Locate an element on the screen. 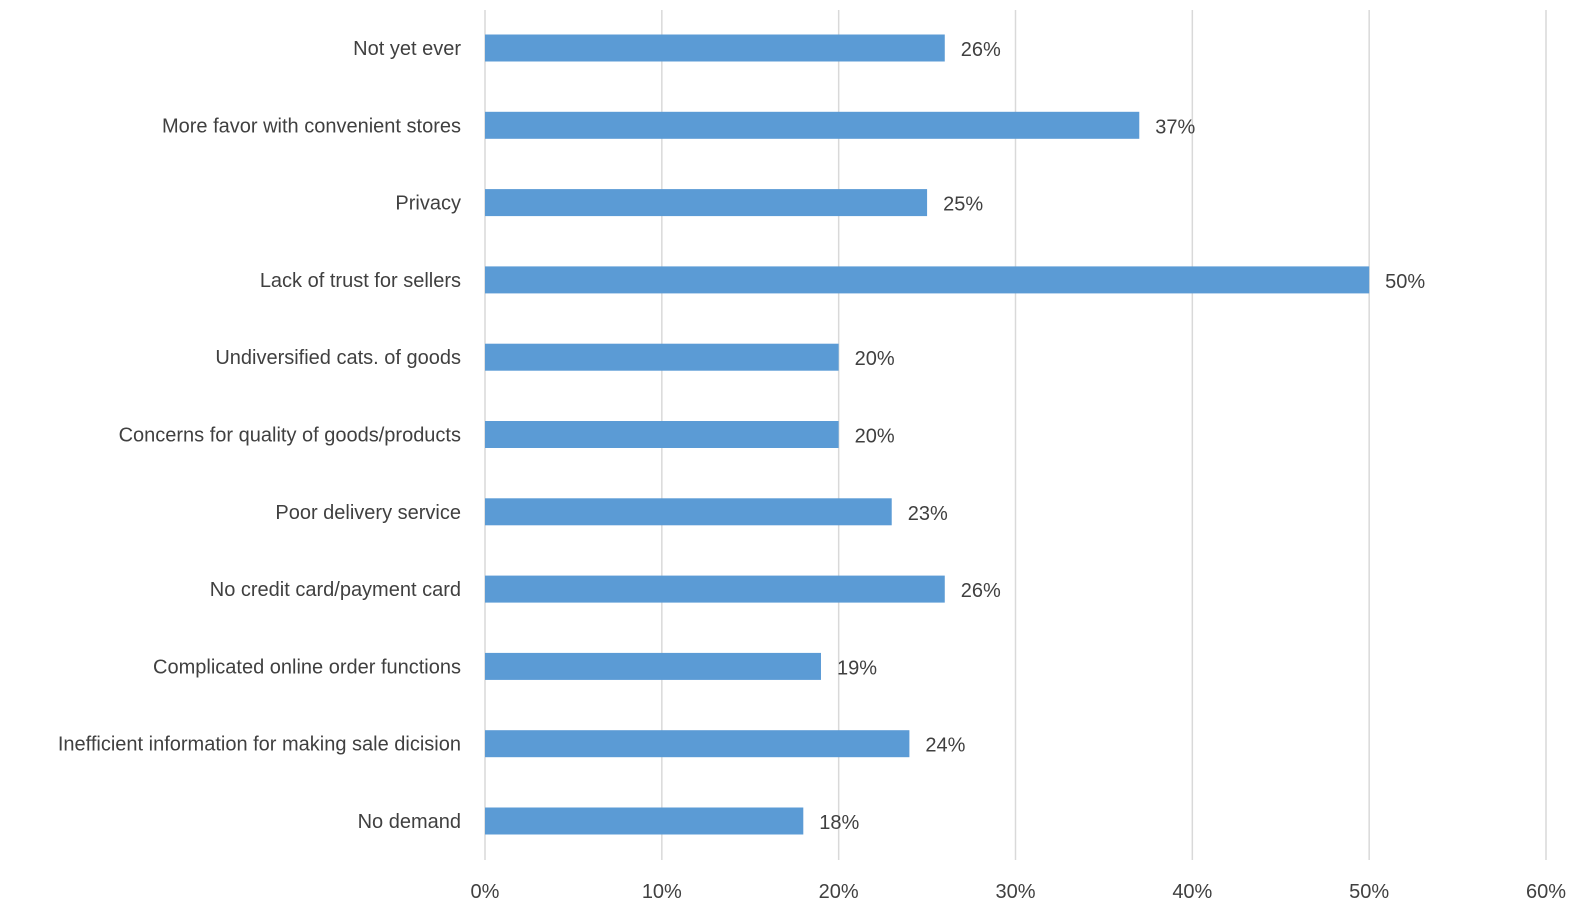 This screenshot has width=1583, height=908. data-label-2: 25% is located at coordinates (963, 205).